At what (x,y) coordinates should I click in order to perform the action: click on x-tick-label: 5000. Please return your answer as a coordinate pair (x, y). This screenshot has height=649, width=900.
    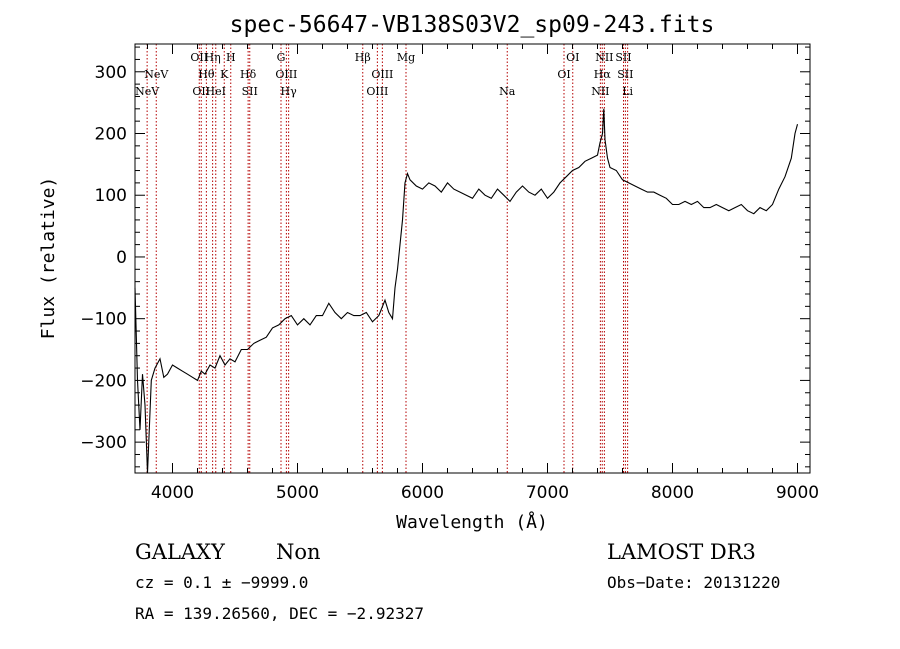
    Looking at the image, I should click on (297, 493).